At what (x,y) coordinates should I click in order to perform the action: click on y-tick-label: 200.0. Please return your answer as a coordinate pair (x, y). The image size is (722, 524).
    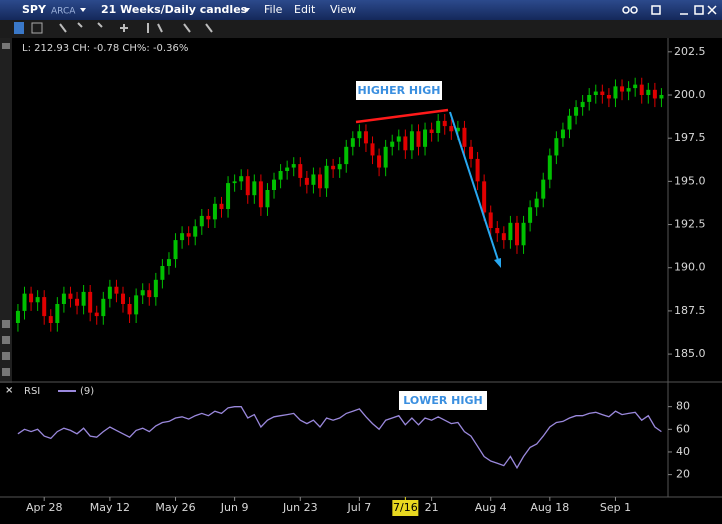
    Looking at the image, I should click on (690, 94).